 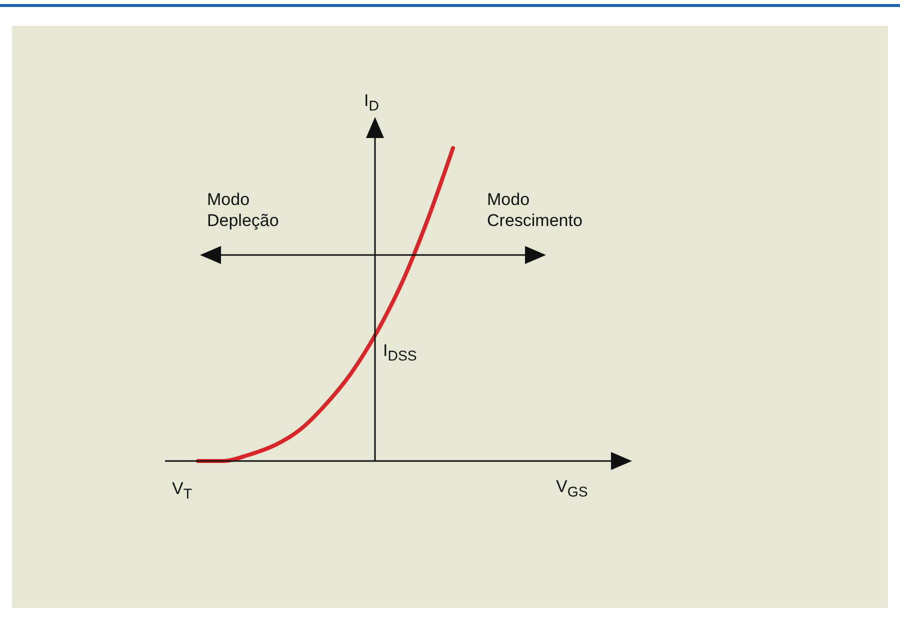 I want to click on annotation: Modo Depleção, so click(x=243, y=210).